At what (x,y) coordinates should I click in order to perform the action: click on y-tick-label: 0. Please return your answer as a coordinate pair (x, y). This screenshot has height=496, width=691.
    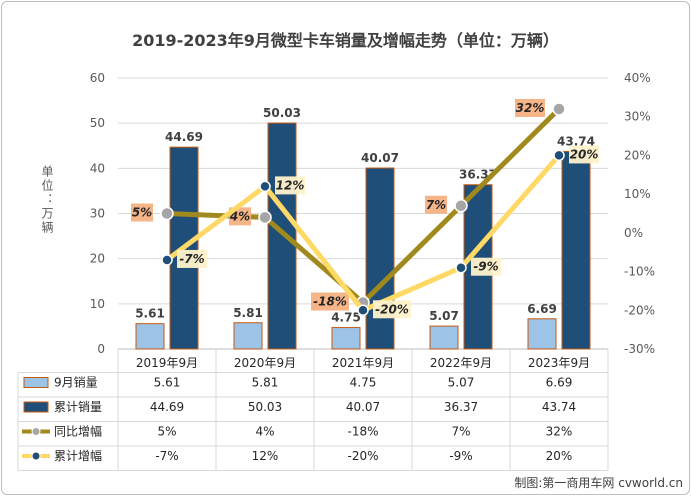
    Looking at the image, I should click on (101, 349).